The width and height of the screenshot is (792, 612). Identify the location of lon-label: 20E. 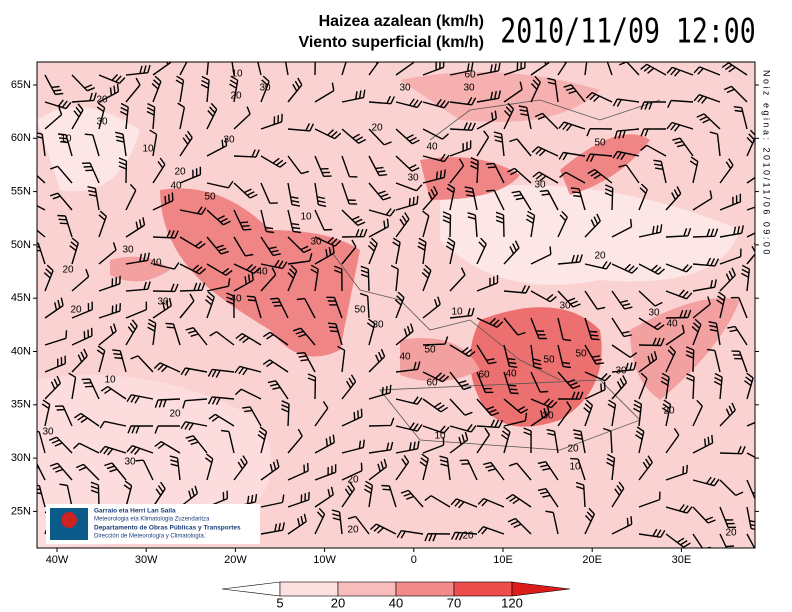
(592, 560).